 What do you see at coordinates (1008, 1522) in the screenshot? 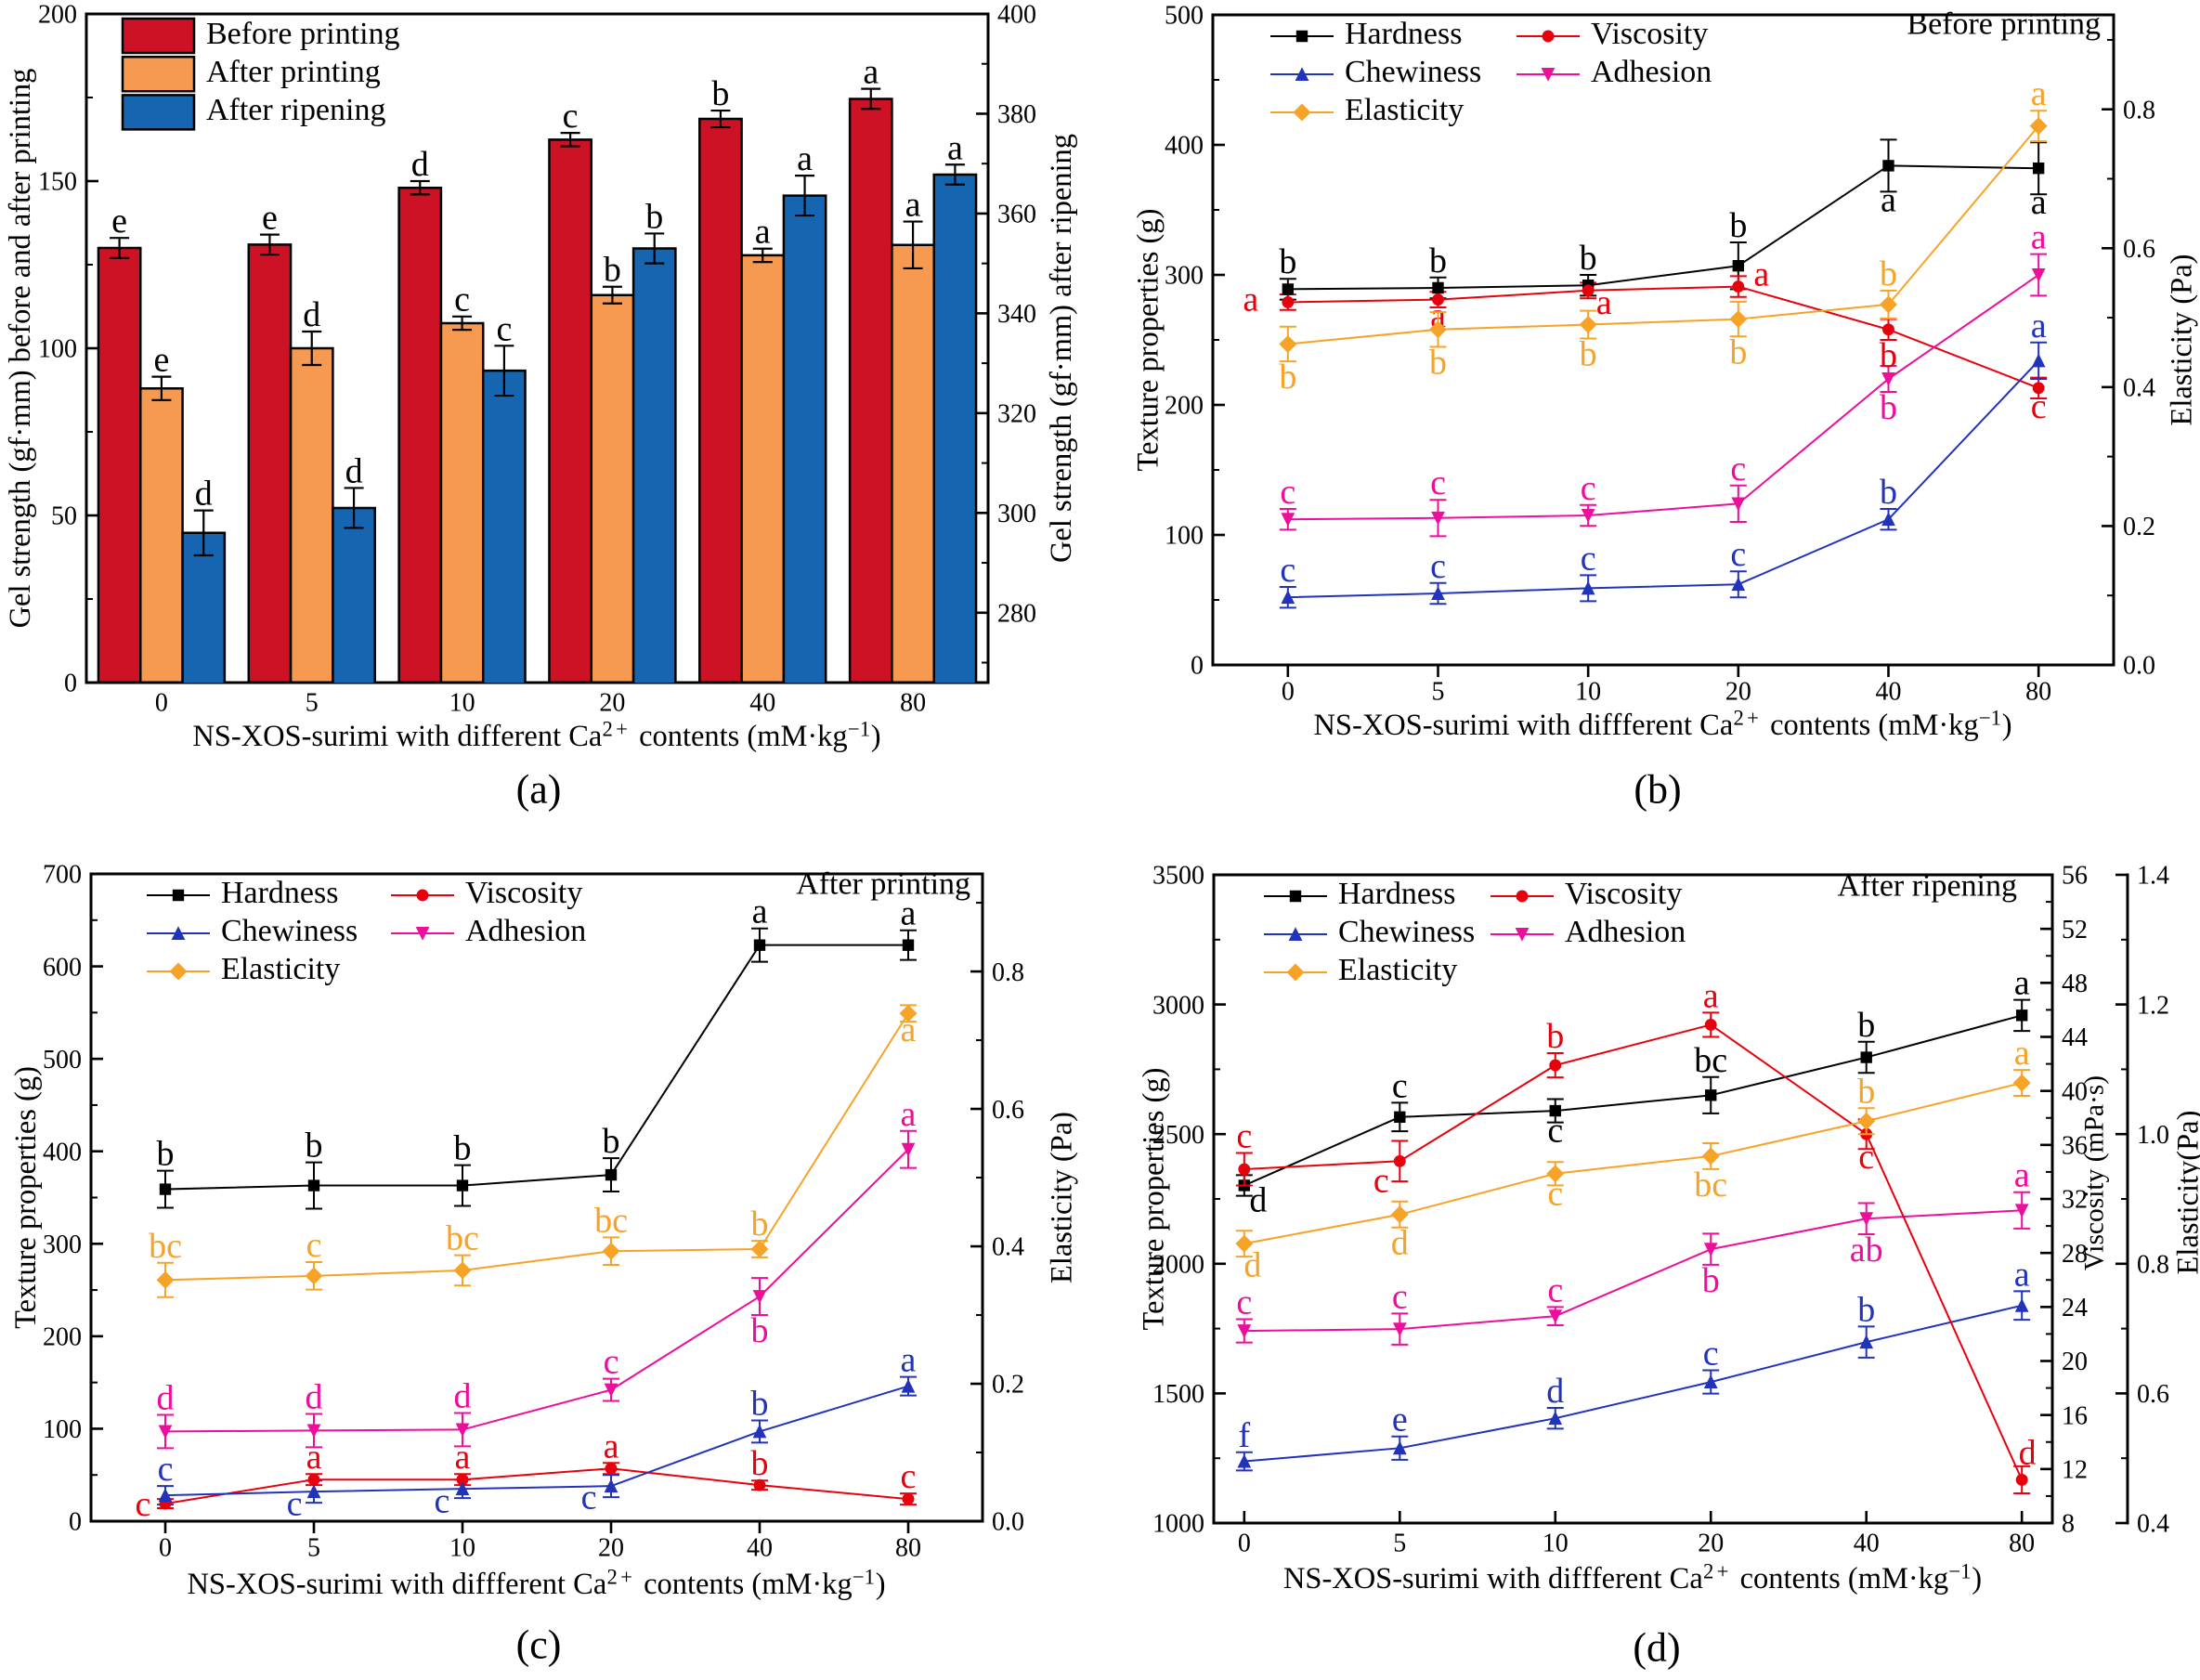
I see `svg-text: 0.0` at bounding box center [1008, 1522].